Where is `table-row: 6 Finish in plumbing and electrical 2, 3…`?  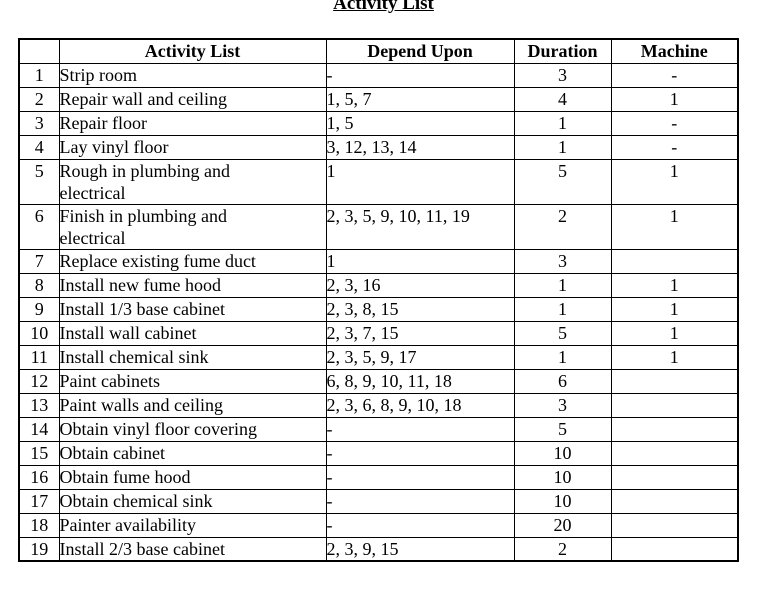
table-row: 6 Finish in plumbing and electrical 2, 3… is located at coordinates (378, 226).